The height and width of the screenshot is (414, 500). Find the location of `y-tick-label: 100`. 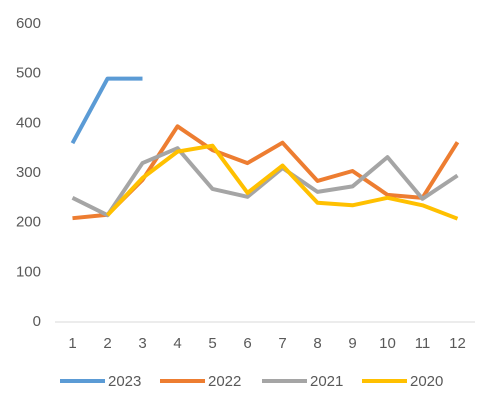

y-tick-label: 100 is located at coordinates (28, 271).